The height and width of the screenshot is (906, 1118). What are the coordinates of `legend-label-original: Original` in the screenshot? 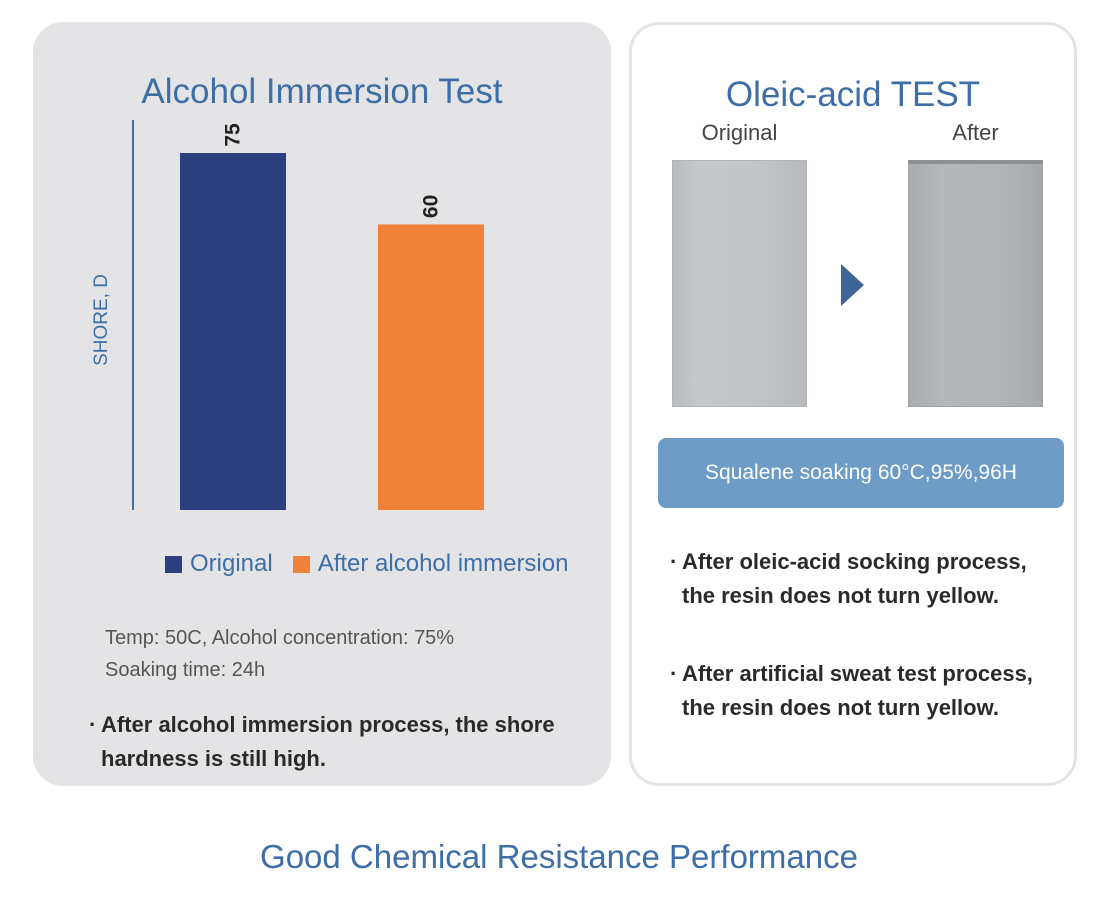 It's located at (231, 563).